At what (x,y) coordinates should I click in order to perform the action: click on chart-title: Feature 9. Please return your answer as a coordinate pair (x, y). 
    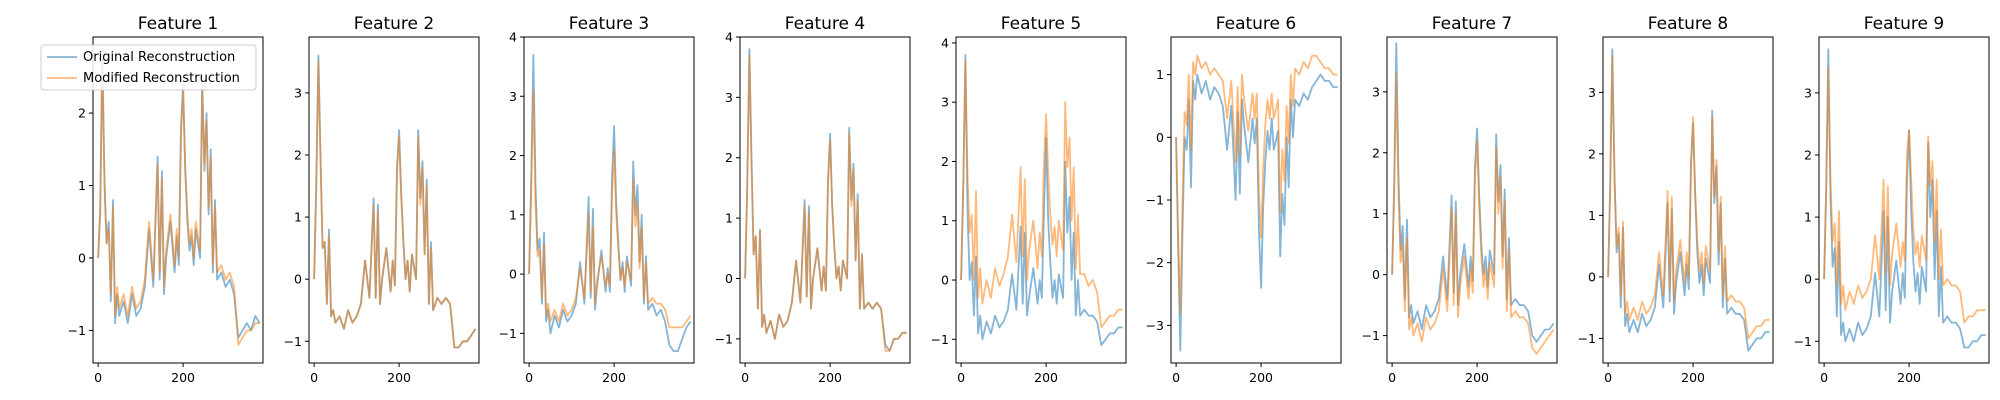
    Looking at the image, I should click on (1904, 24).